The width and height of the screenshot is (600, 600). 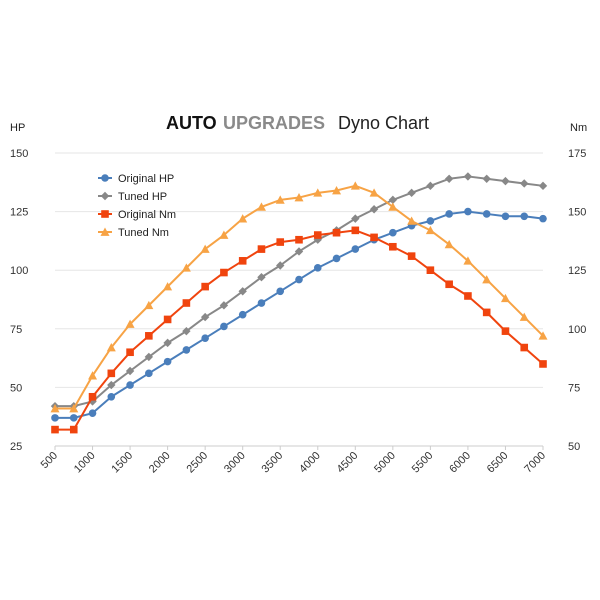 I want to click on legend-item: Original HP, so click(x=136, y=179).